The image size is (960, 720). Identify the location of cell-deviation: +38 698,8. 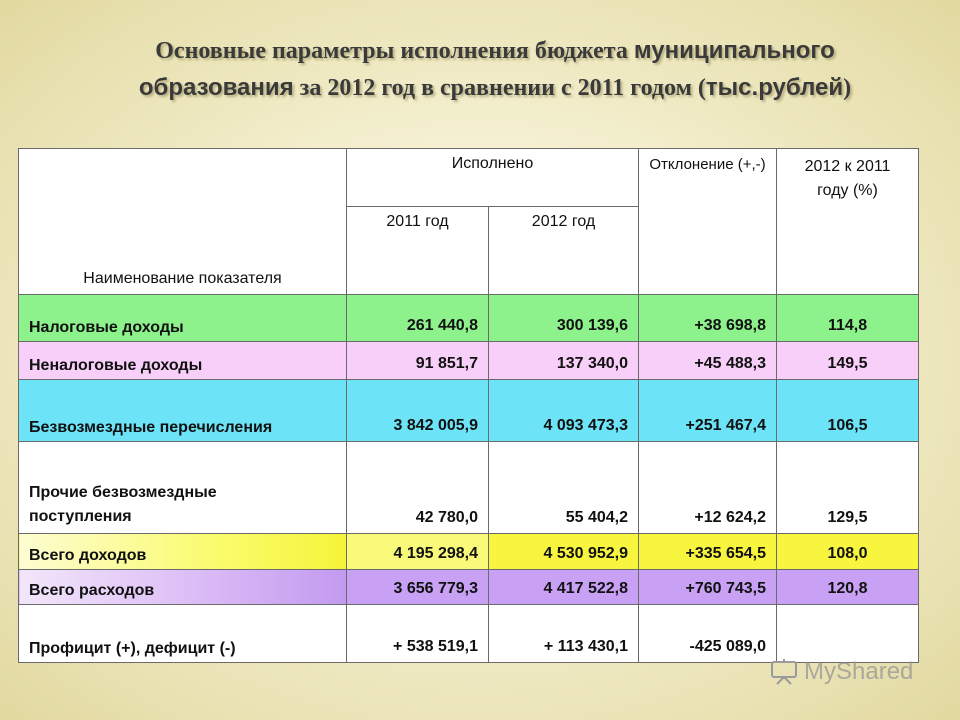
(708, 318).